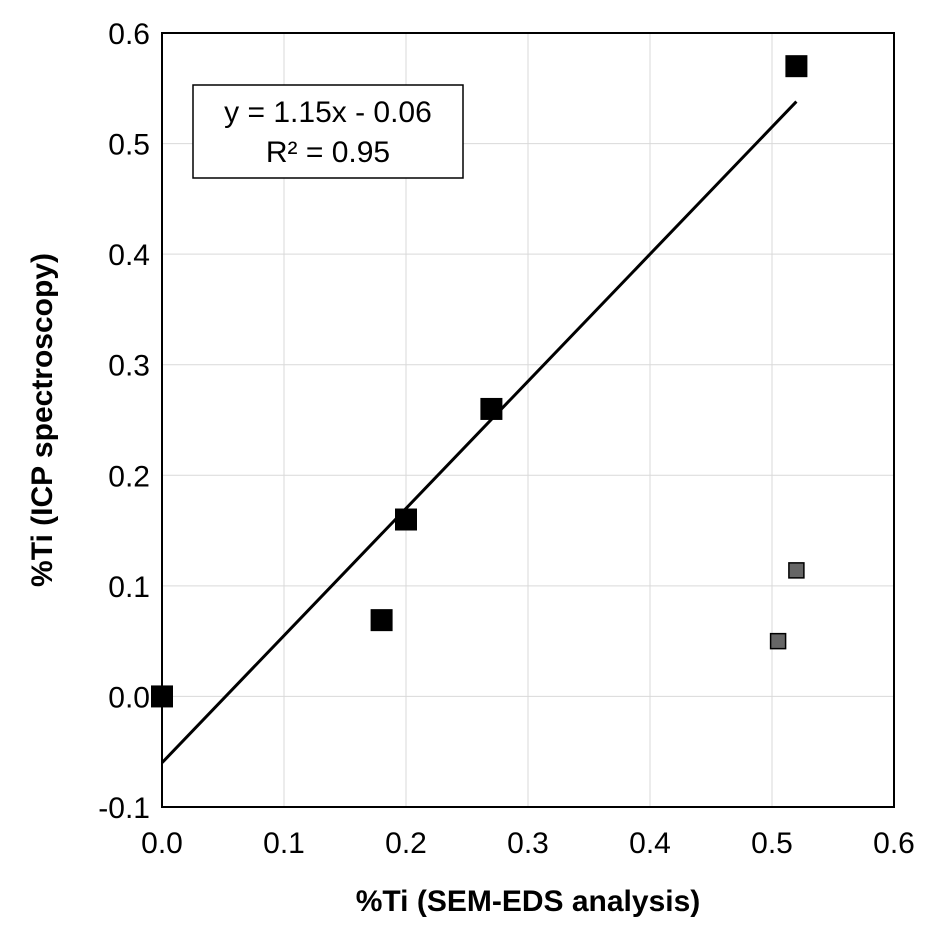 The width and height of the screenshot is (945, 949). What do you see at coordinates (328, 112) in the screenshot?
I see `trendline-equation: y = 1.15x - 0.06` at bounding box center [328, 112].